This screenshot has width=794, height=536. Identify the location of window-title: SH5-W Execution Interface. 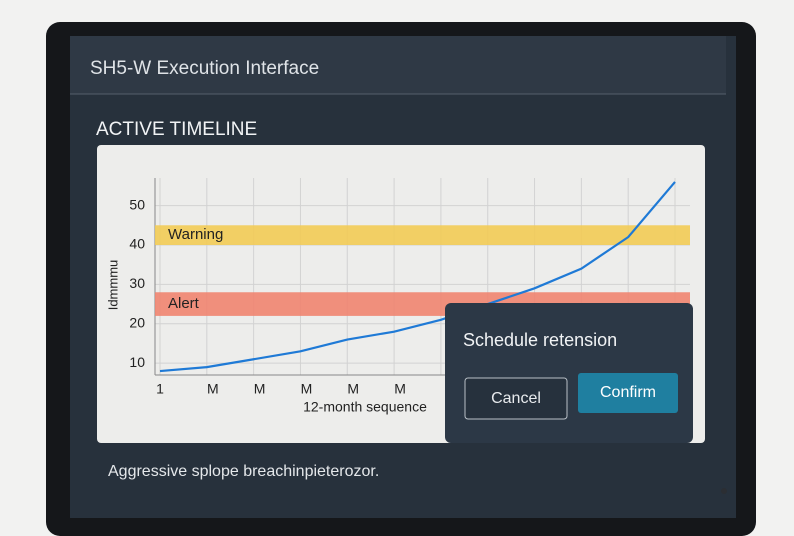
(204, 68).